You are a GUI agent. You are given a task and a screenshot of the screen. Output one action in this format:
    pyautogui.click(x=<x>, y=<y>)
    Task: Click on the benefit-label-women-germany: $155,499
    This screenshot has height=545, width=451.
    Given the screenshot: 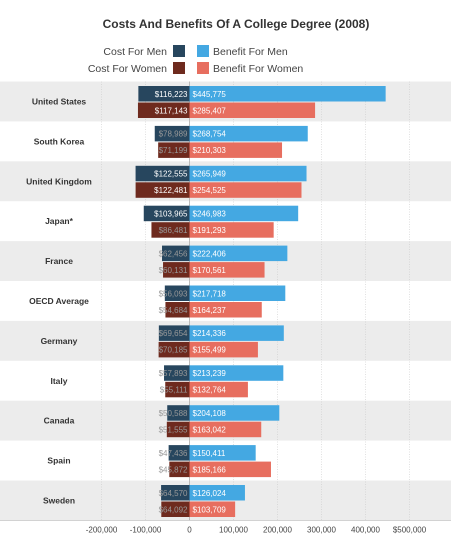 What is the action you would take?
    pyautogui.click(x=210, y=350)
    